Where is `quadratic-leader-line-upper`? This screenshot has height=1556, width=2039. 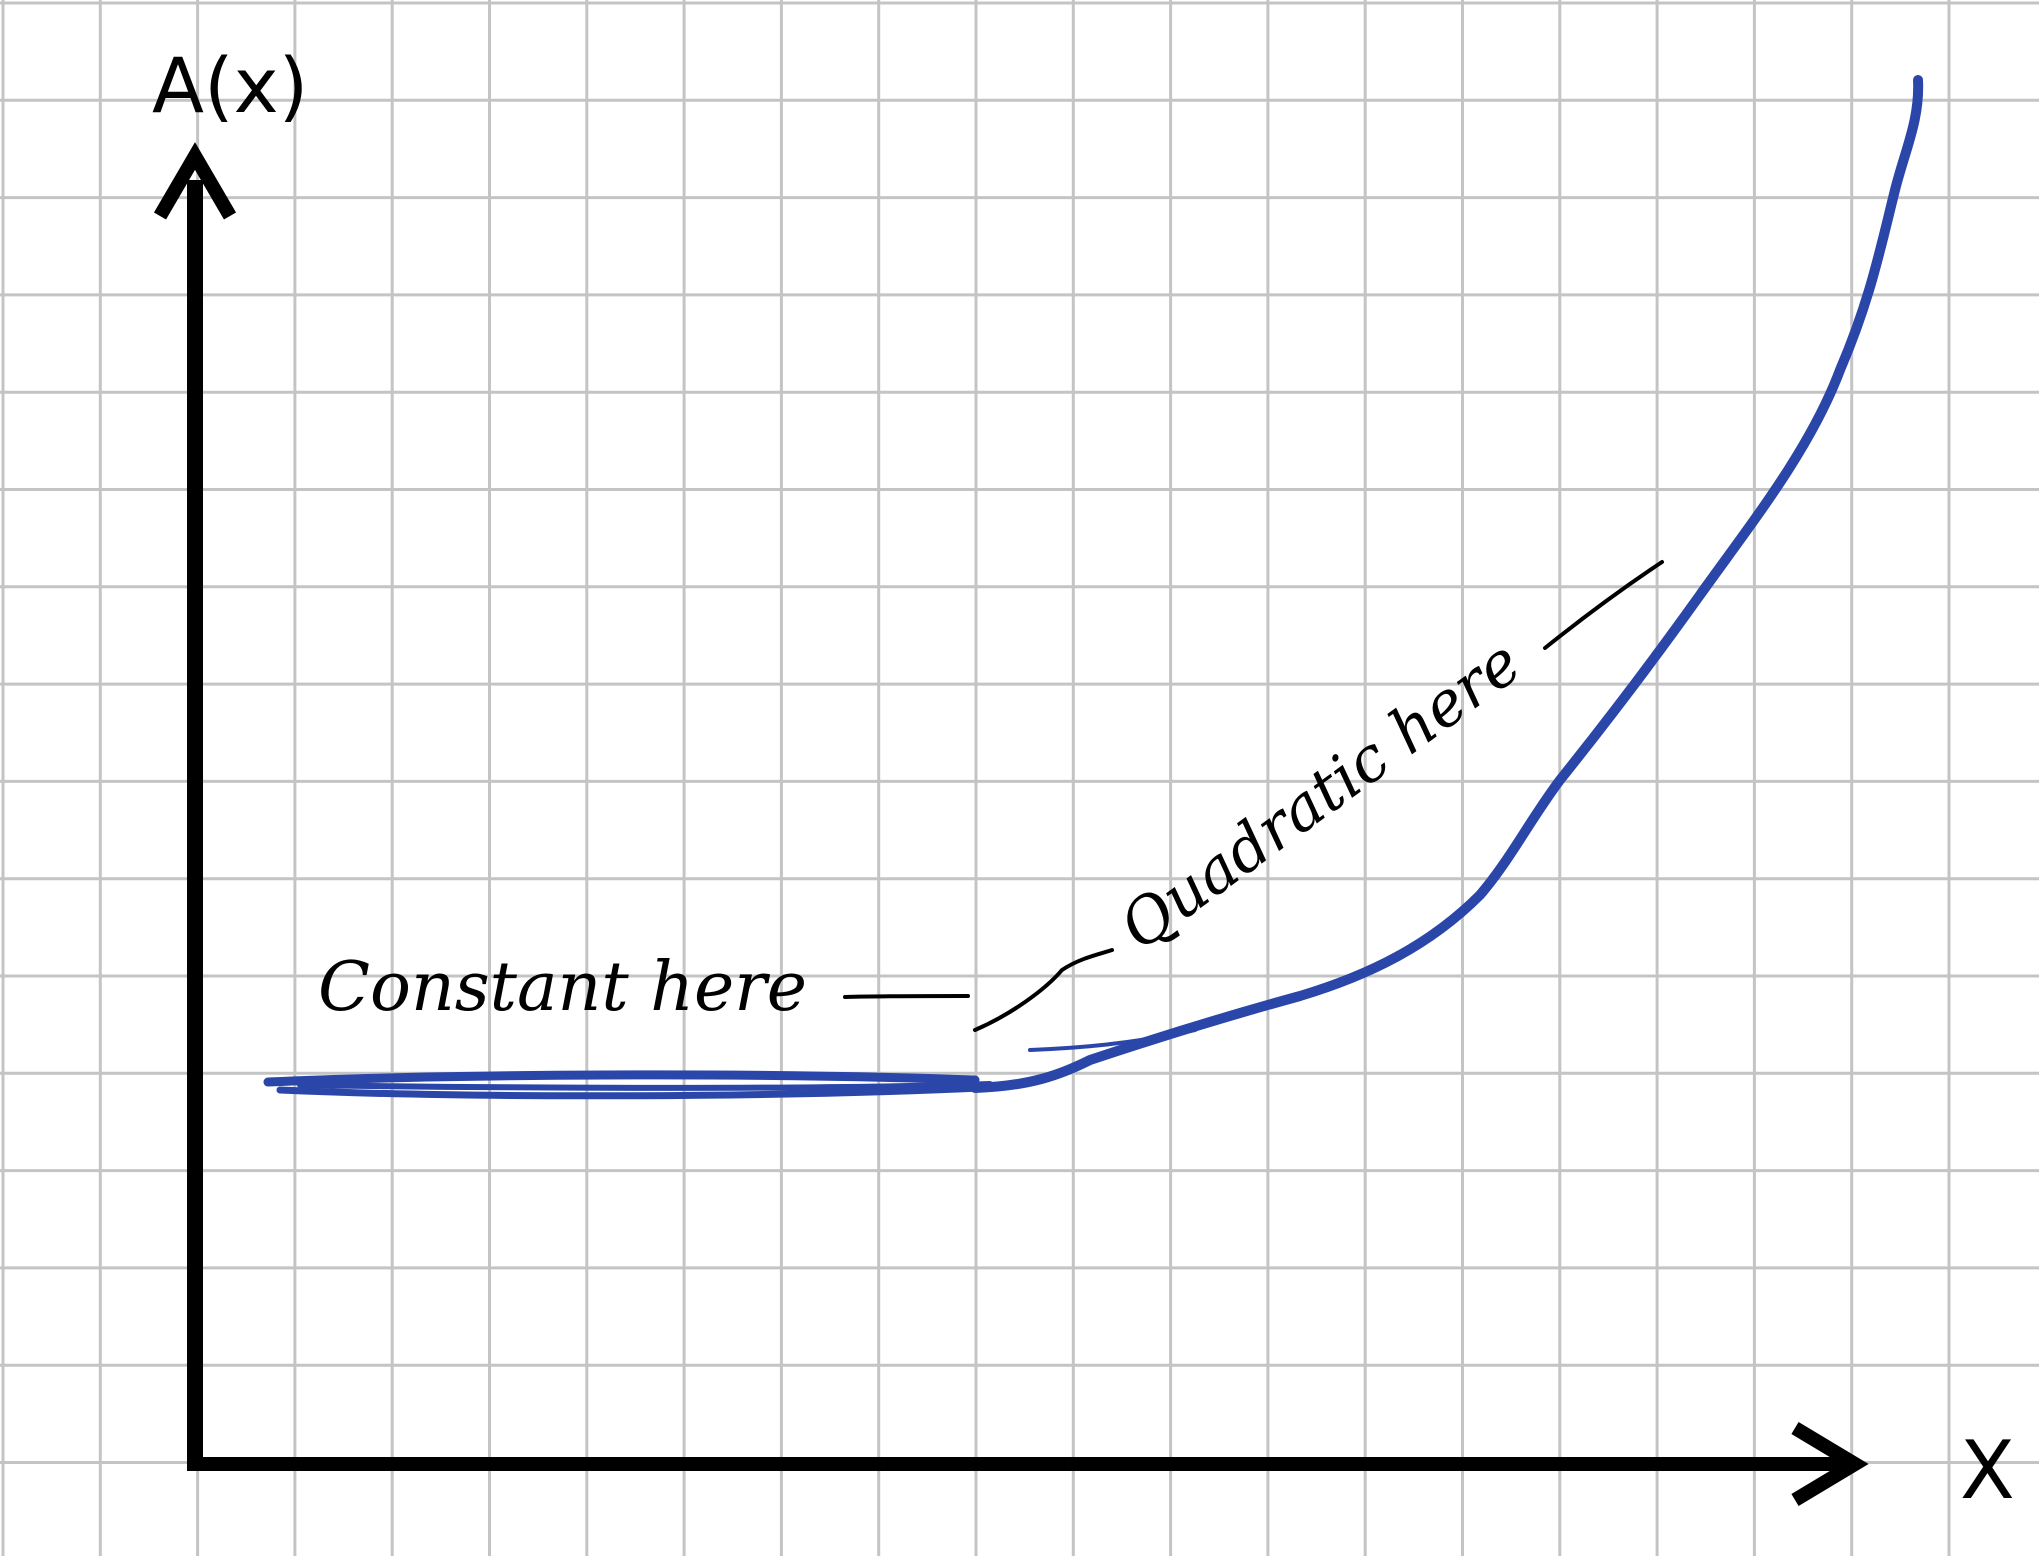 quadratic-leader-line-upper is located at coordinates (1603, 605).